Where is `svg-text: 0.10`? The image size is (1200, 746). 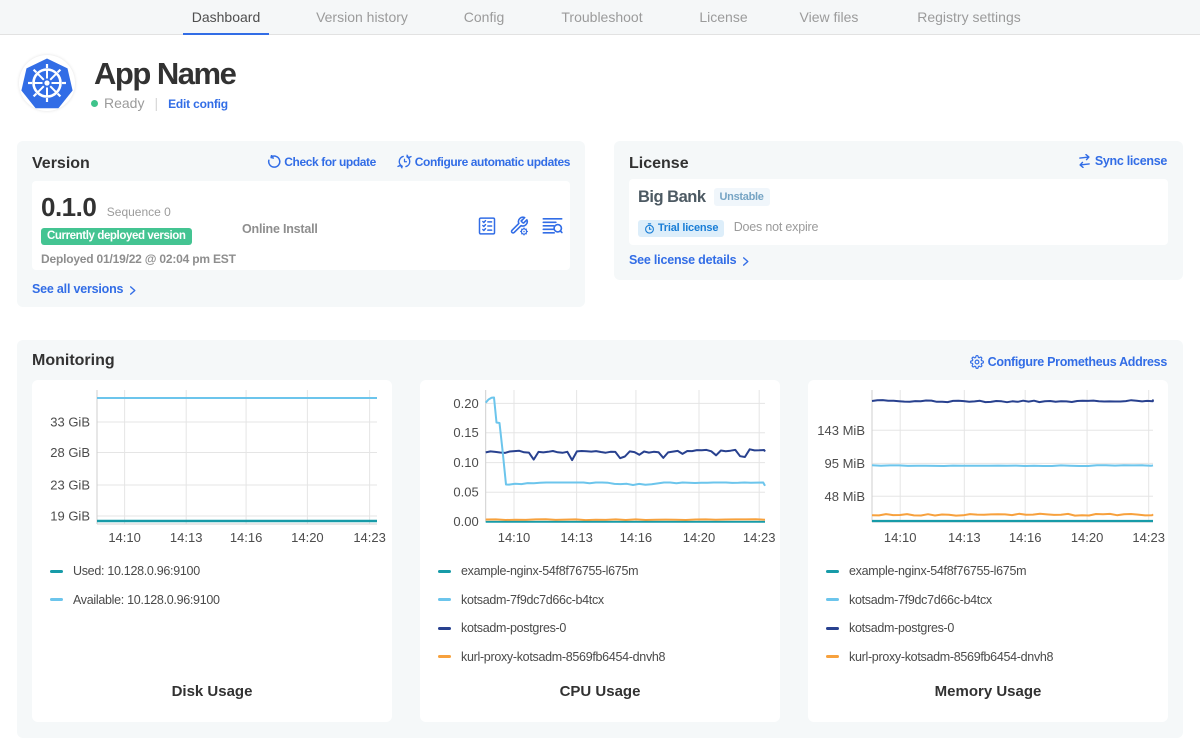 svg-text: 0.10 is located at coordinates (465, 462).